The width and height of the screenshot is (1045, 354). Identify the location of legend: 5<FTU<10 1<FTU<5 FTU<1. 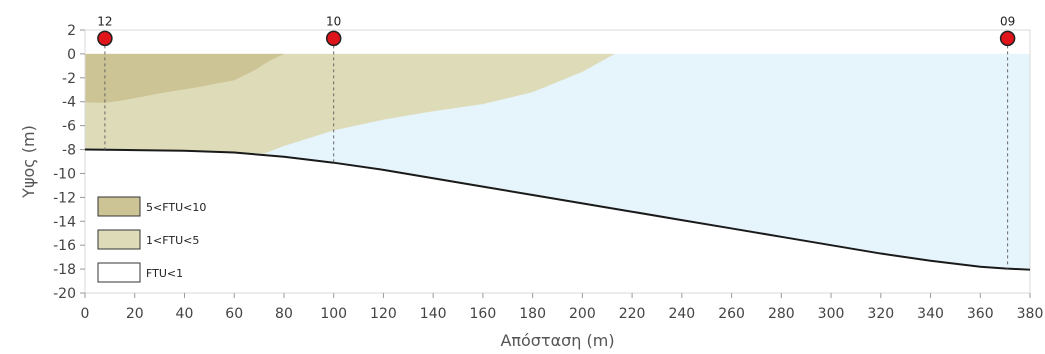
(151, 239).